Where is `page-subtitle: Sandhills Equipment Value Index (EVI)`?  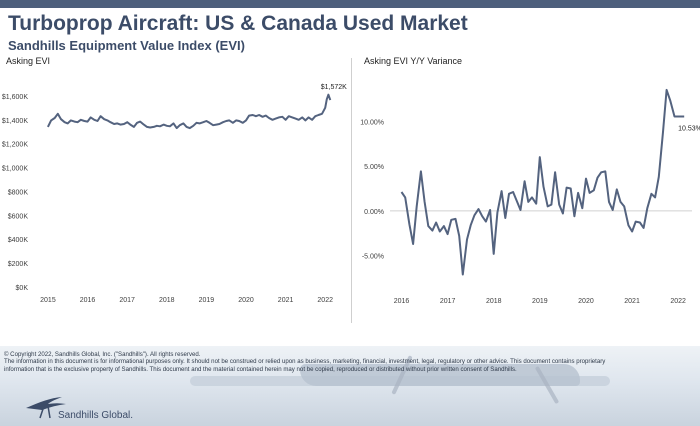 page-subtitle: Sandhills Equipment Value Index (EVI) is located at coordinates (126, 45).